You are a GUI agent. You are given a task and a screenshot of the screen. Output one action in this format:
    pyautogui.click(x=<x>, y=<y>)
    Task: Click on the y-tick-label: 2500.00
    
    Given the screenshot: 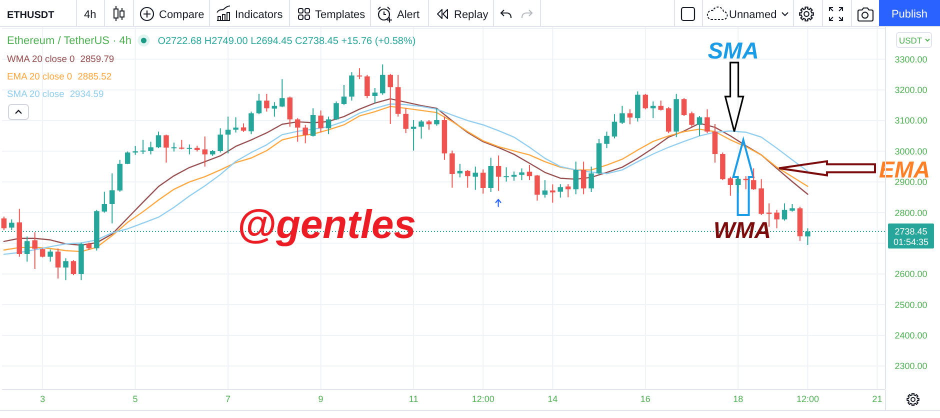 What is the action you would take?
    pyautogui.click(x=911, y=305)
    